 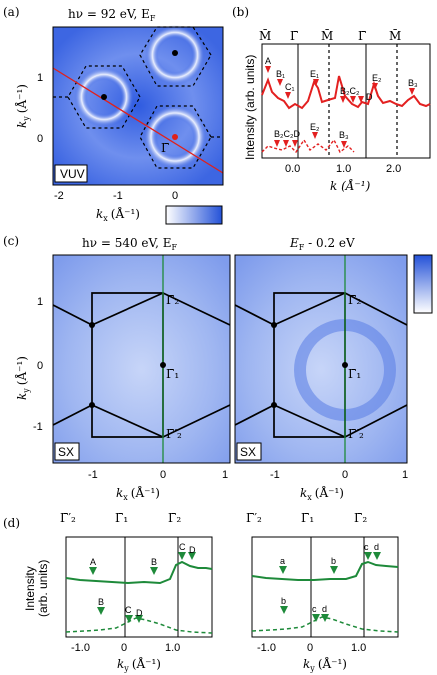 I want to click on panel-b-marker-E1: E₁, so click(x=314, y=74).